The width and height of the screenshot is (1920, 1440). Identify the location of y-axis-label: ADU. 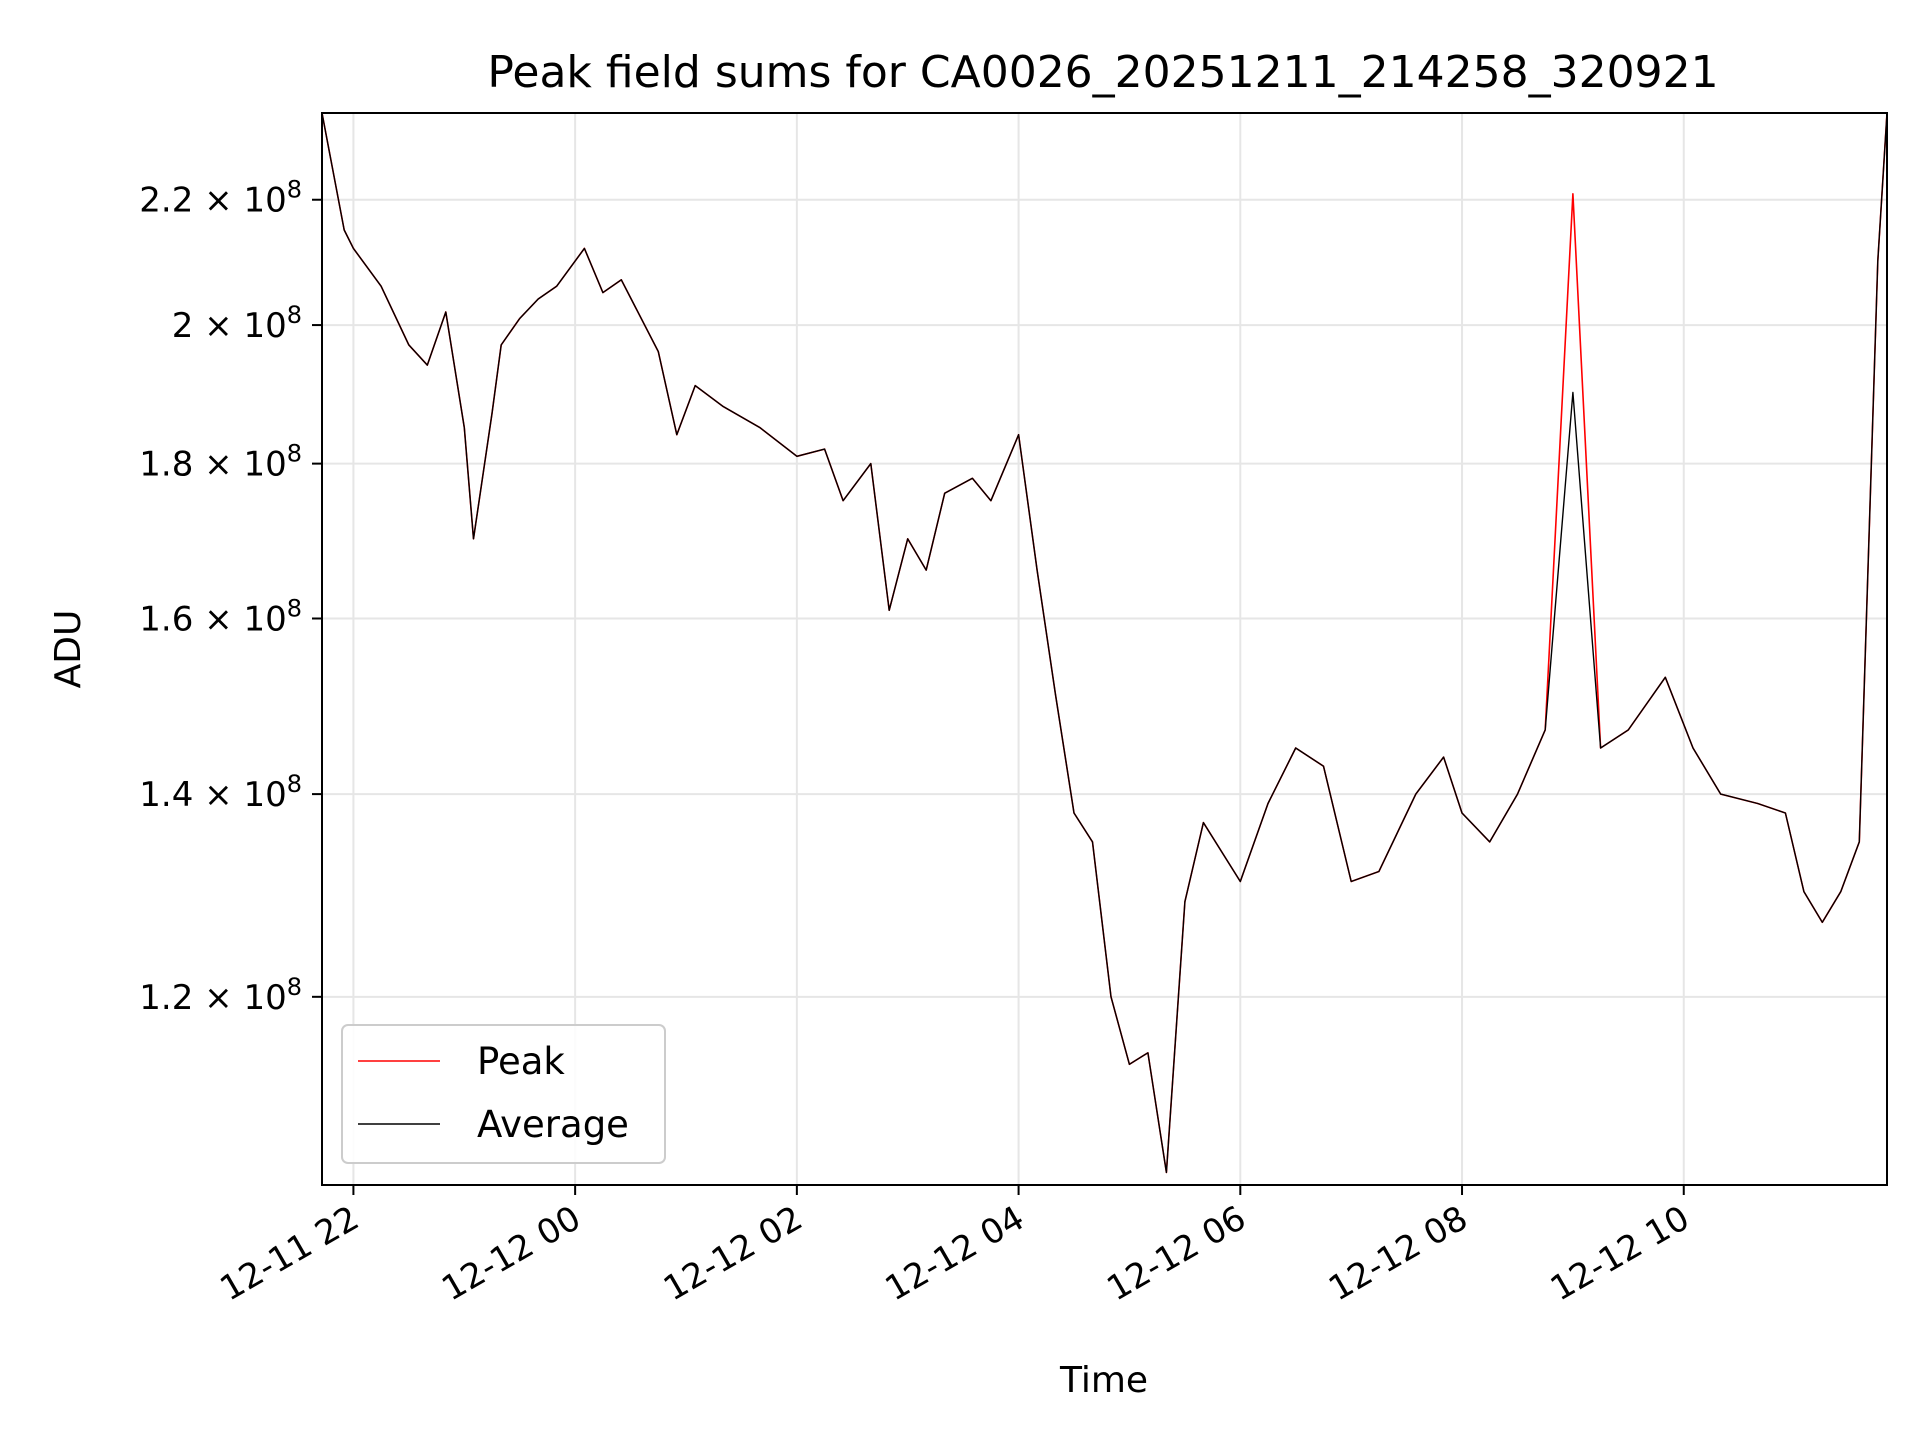
(68, 649).